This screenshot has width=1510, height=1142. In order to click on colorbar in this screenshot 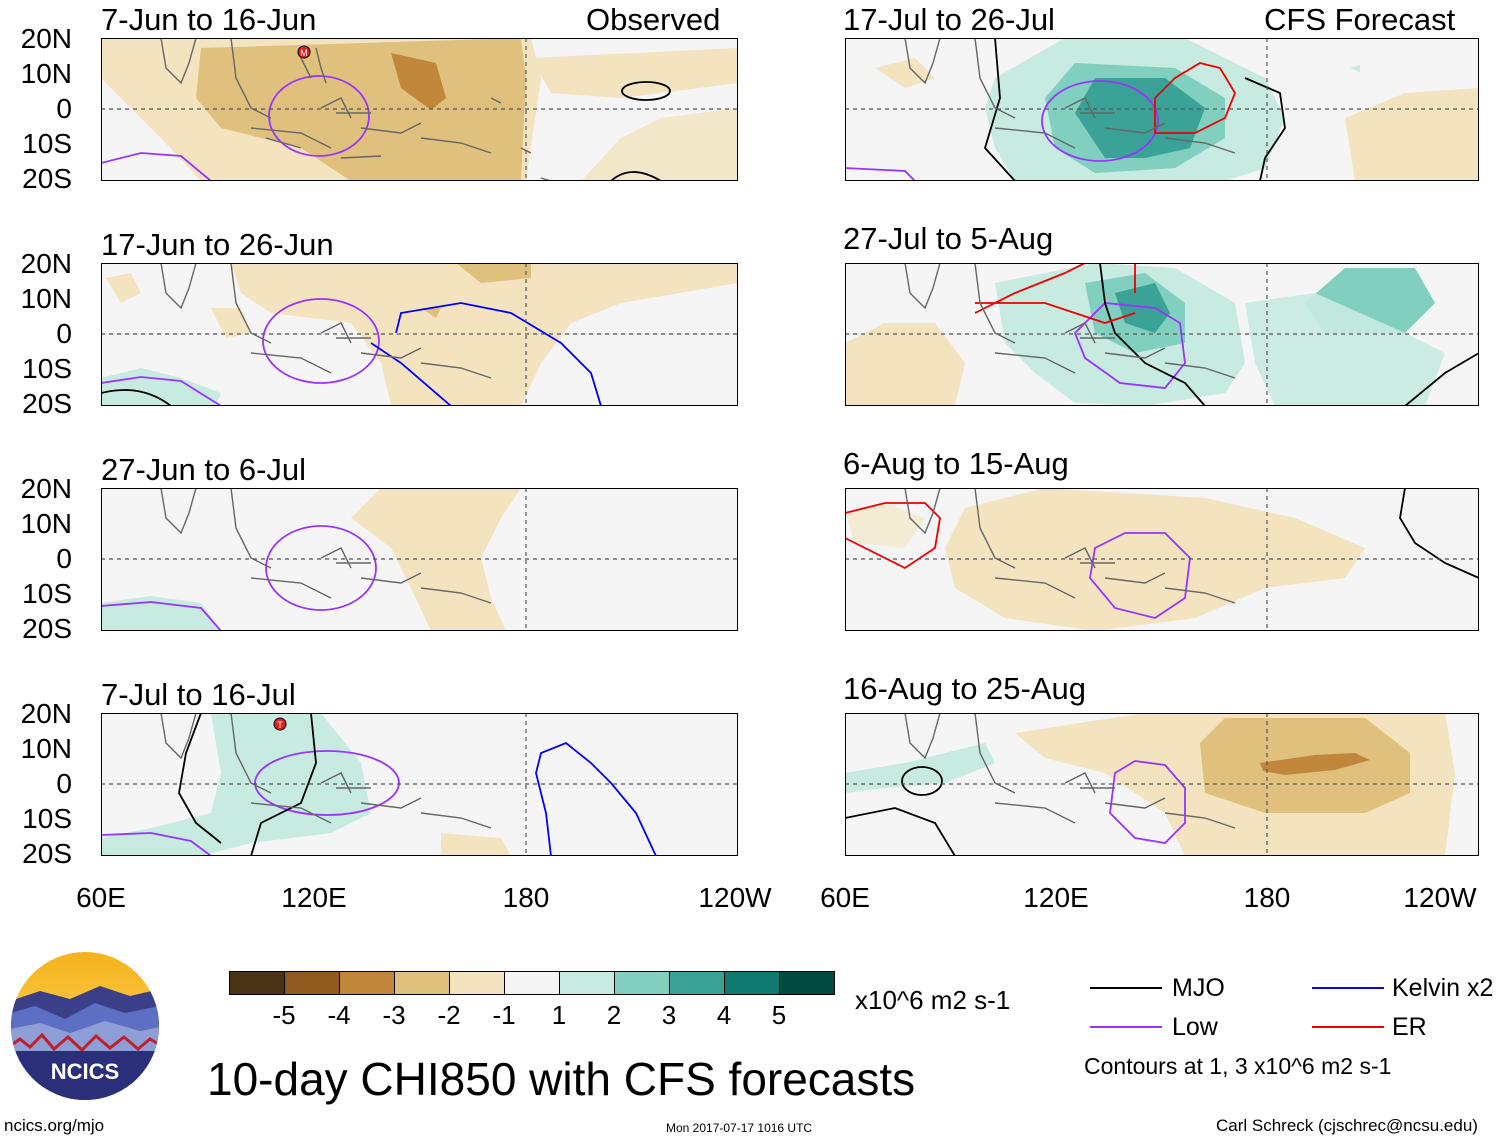, I will do `click(532, 983)`.